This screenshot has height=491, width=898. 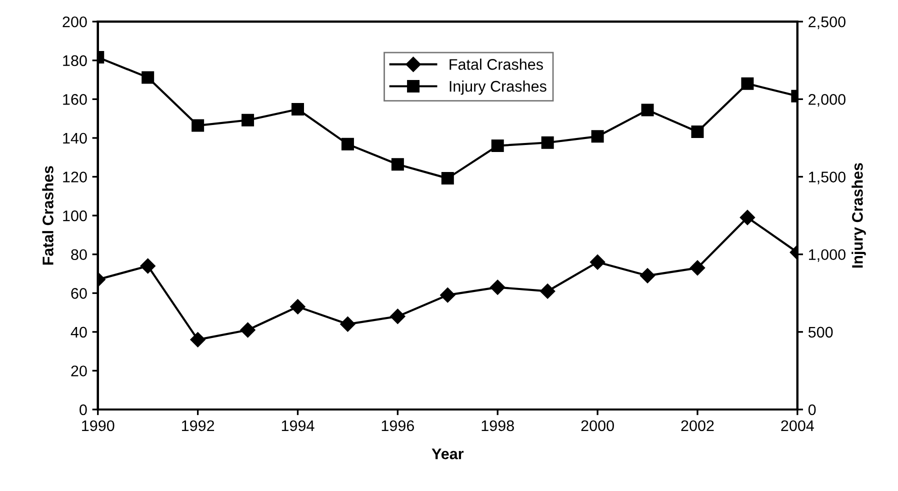 I want to click on y-tick-label: 20, so click(x=79, y=371).